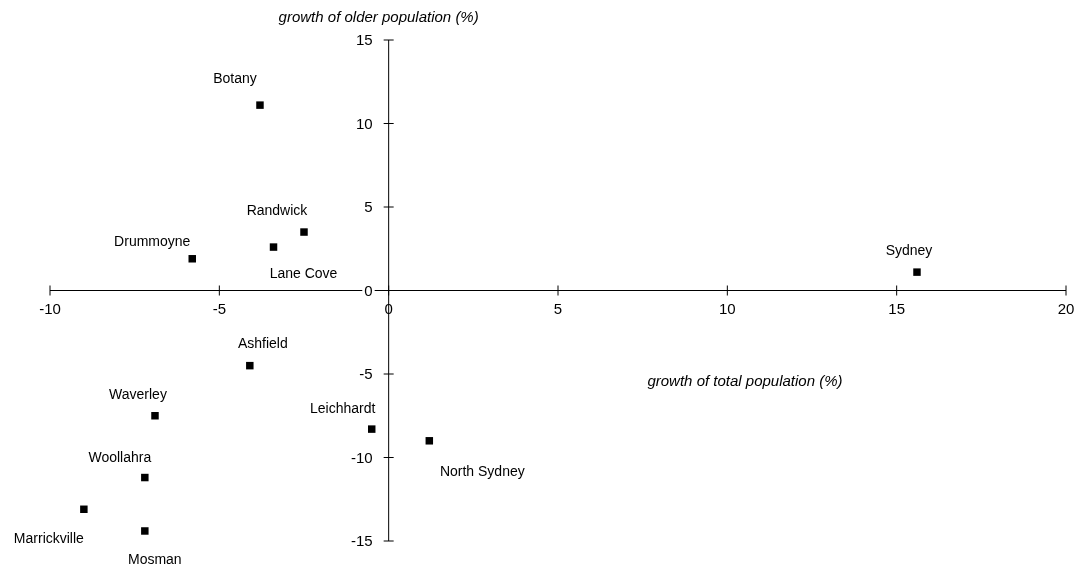  I want to click on annotation: Drummoyne, so click(152, 240).